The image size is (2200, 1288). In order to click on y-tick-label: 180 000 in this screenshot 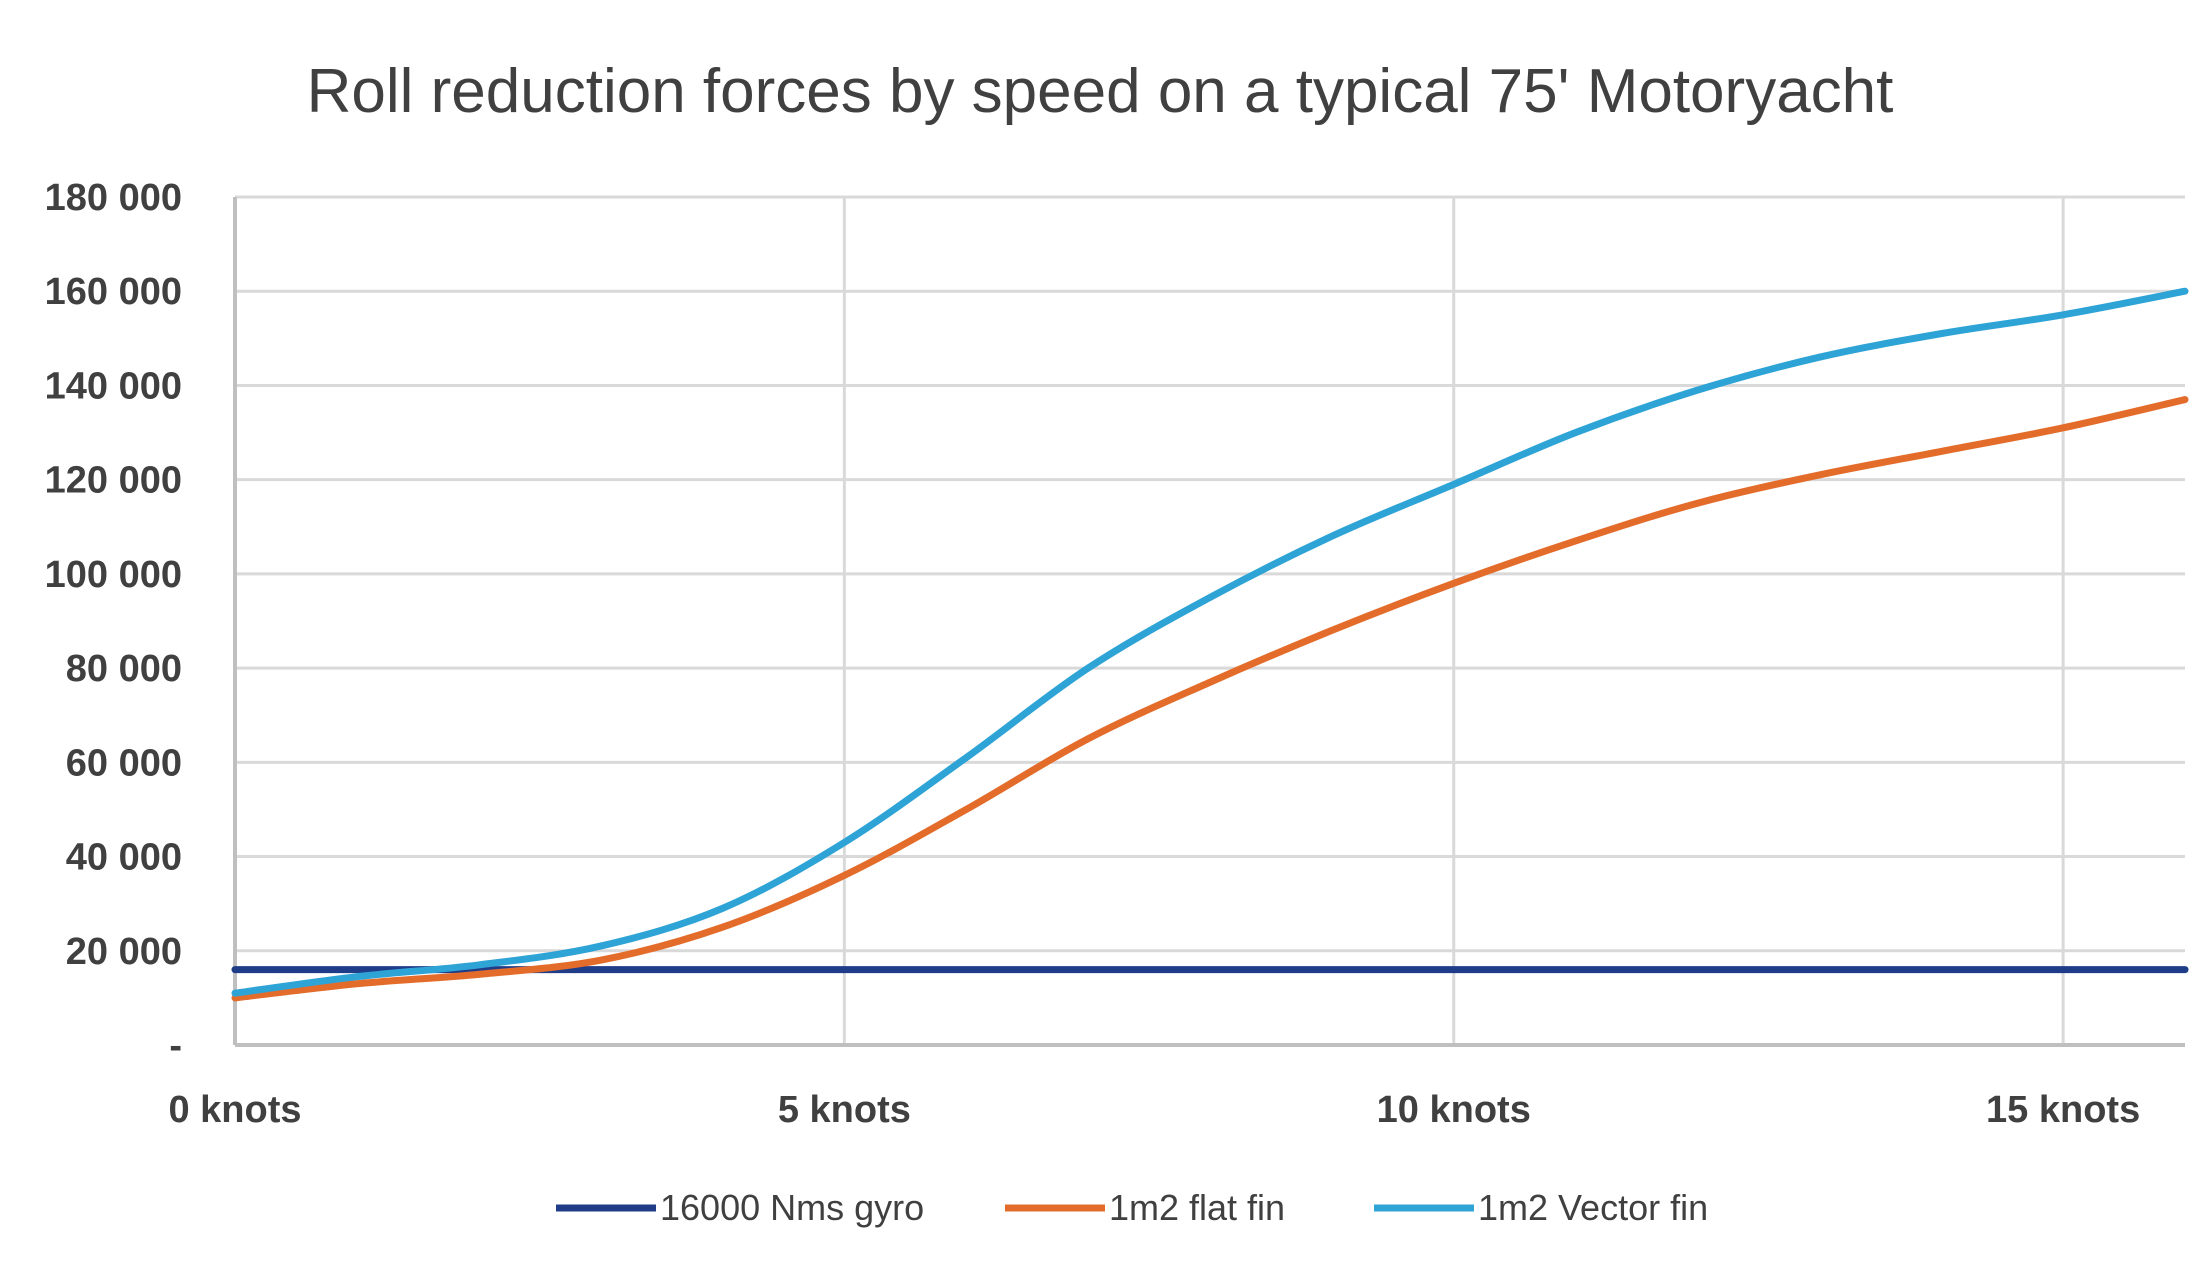, I will do `click(113, 198)`.